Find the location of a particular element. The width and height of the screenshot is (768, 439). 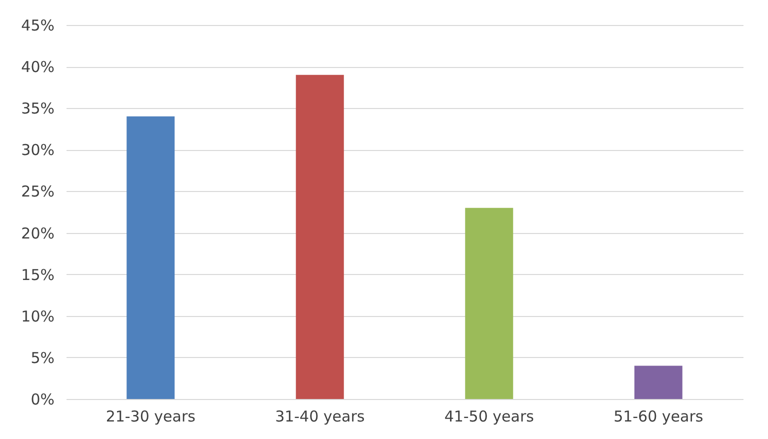

x-tick-label: 31-40 years is located at coordinates (320, 417).